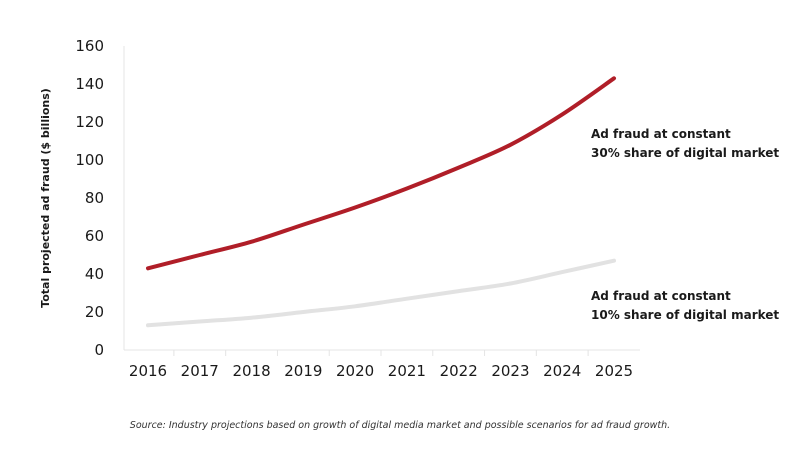 Image resolution: width=800 pixels, height=467 pixels. Describe the element at coordinates (381, 353) in the screenshot. I see `x-axis-ticks` at that location.